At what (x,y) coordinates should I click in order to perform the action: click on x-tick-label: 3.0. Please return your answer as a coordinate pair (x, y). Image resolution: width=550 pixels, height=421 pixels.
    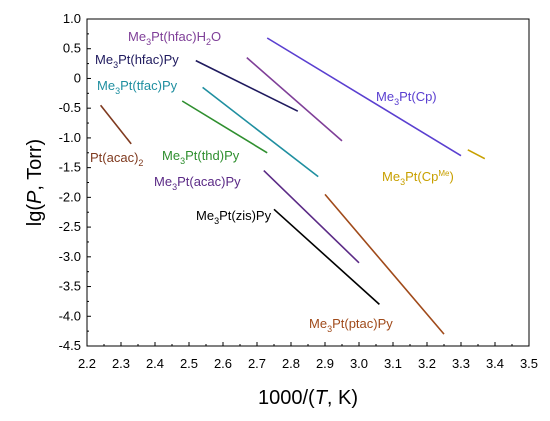
    Looking at the image, I should click on (359, 363).